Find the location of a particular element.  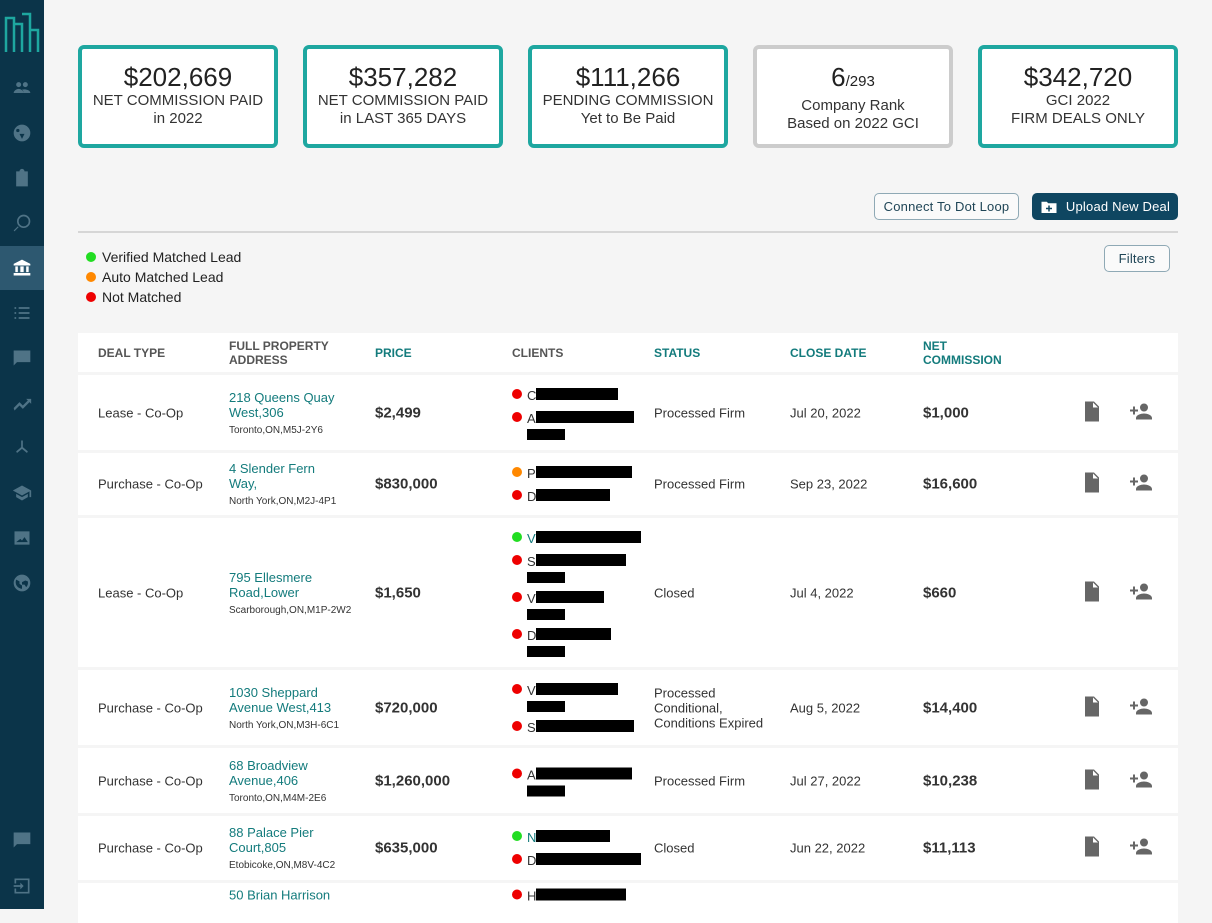

client-item: N is located at coordinates (576, 836).